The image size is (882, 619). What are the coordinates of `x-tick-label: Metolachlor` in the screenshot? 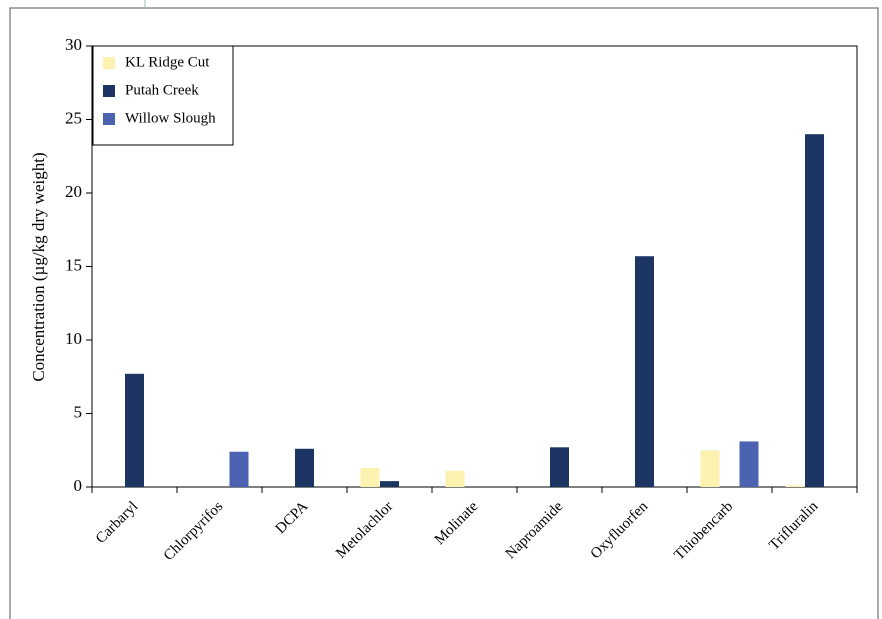 It's located at (364, 530).